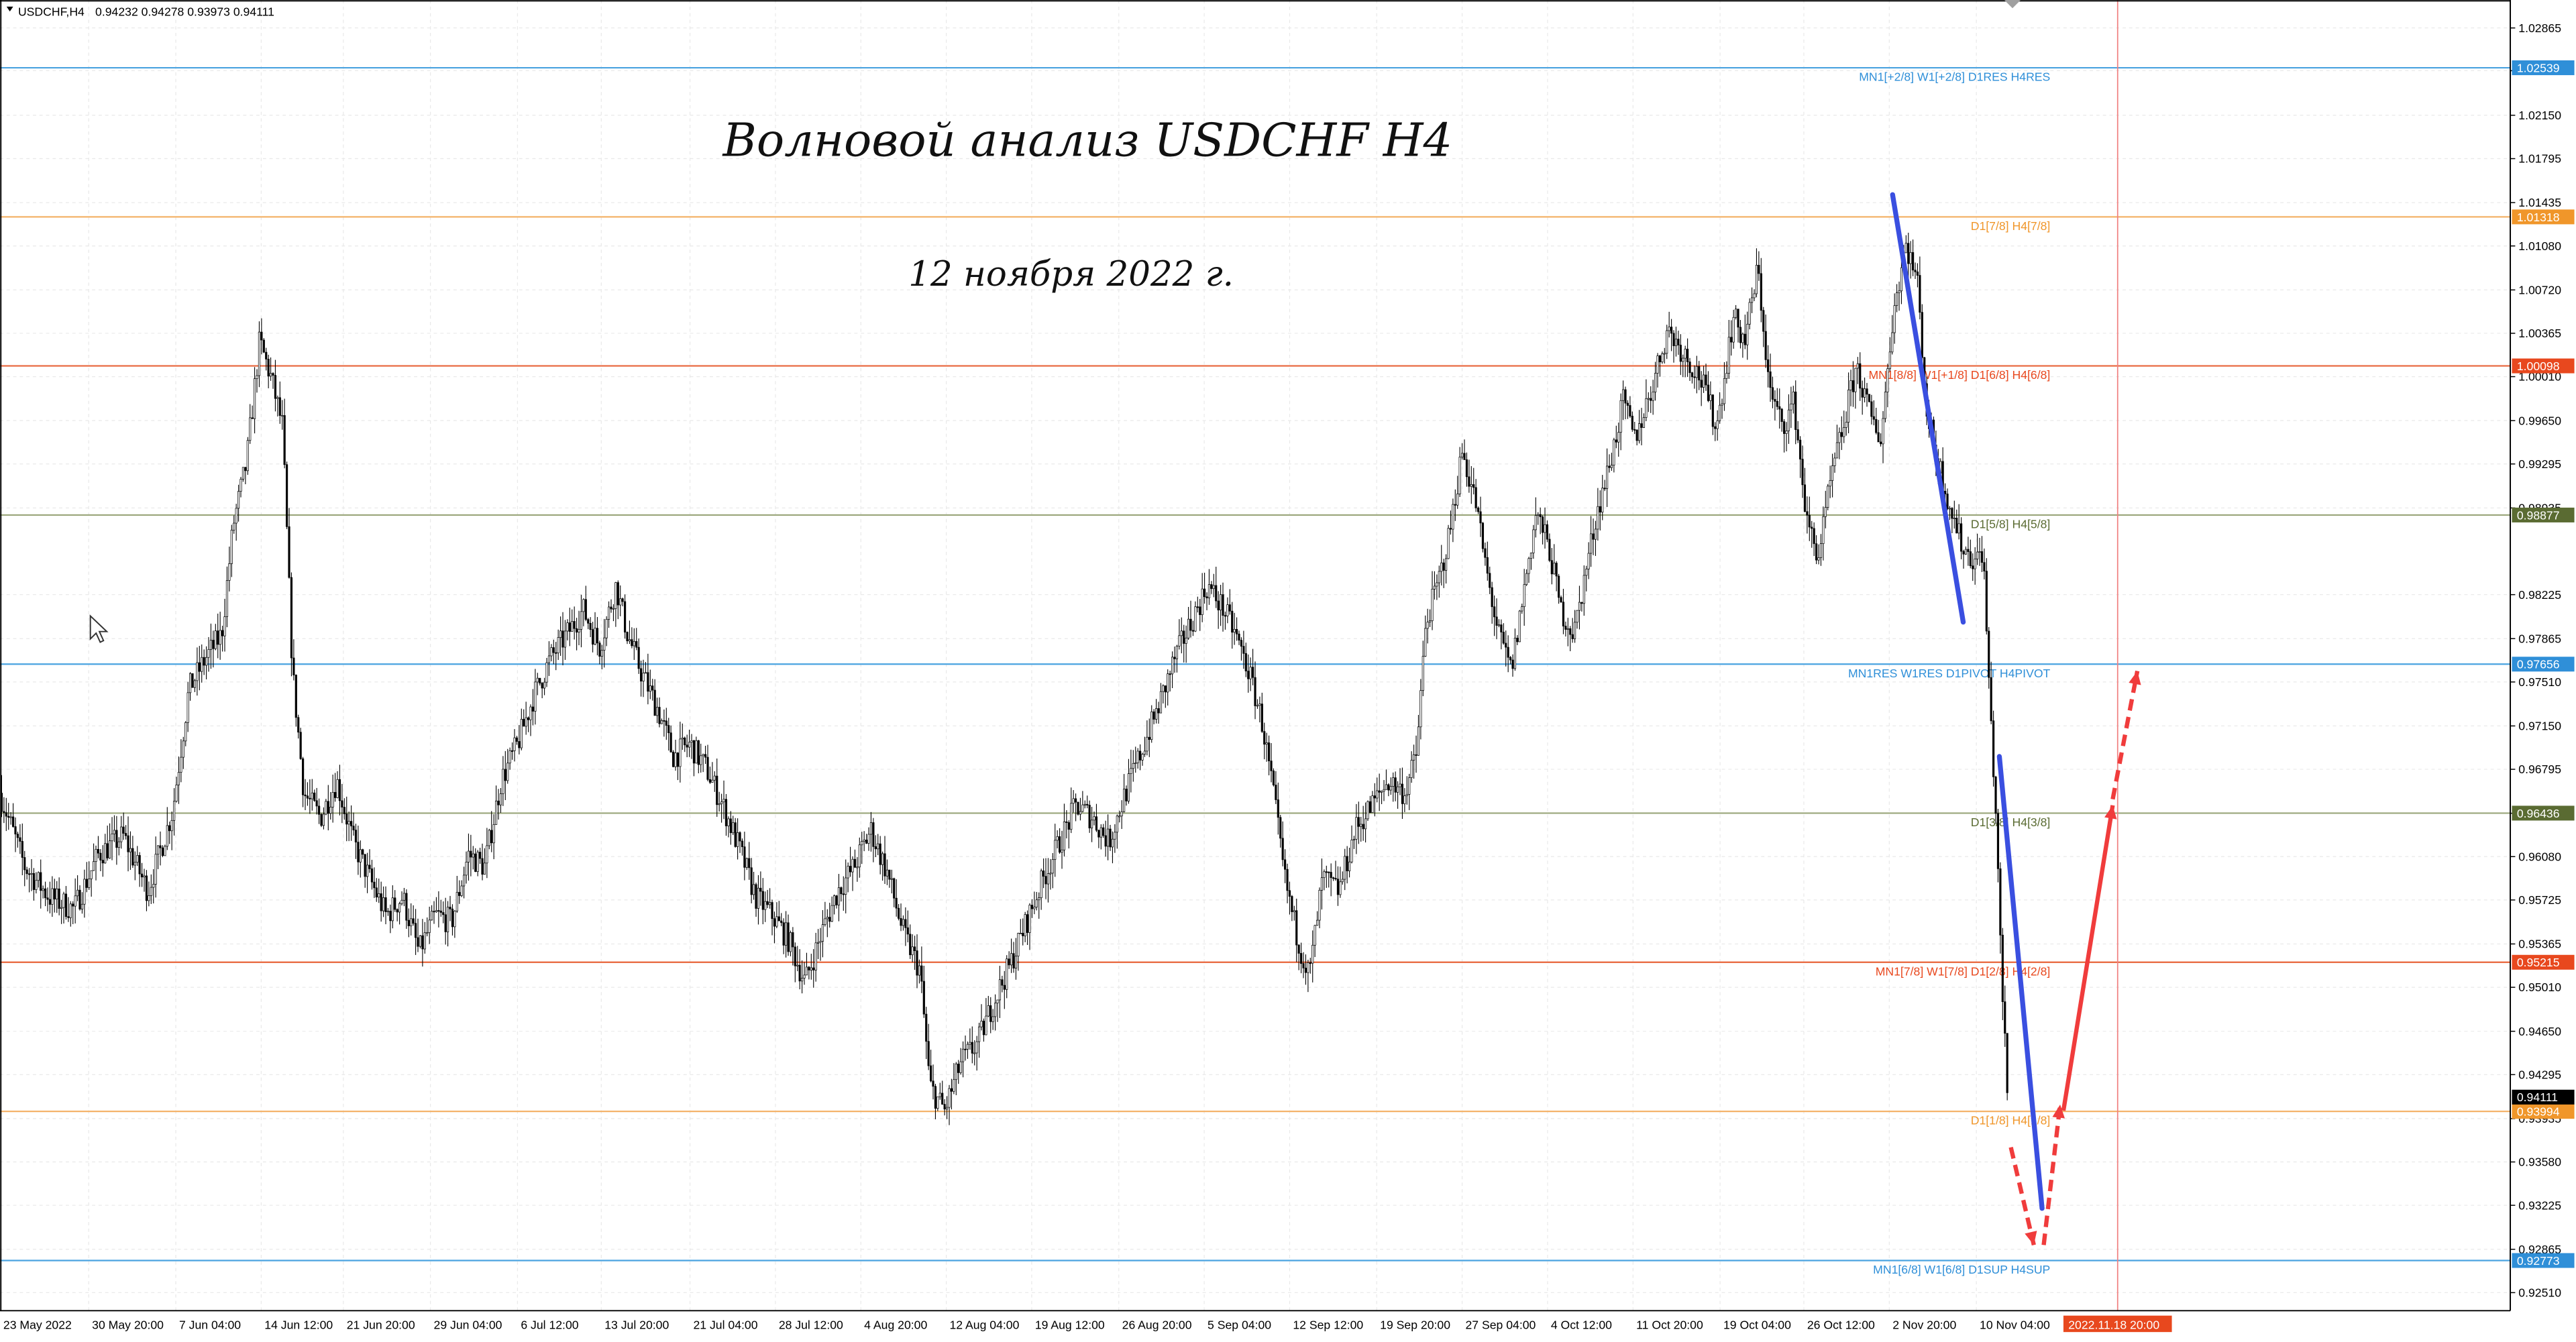 This screenshot has width=2576, height=1342. Describe the element at coordinates (9, 9) in the screenshot. I see `dropdown-triangle-icon` at that location.